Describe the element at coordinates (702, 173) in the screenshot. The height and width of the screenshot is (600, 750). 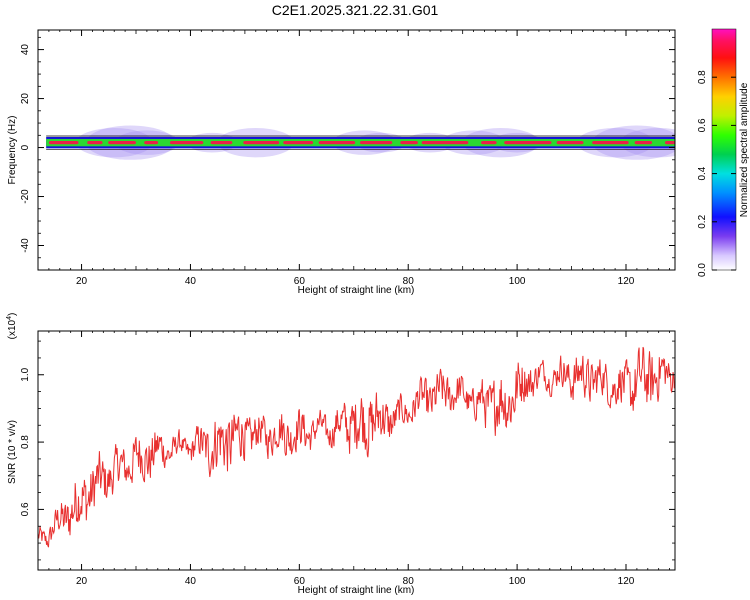
I see `colorbar-tick-label: 0.4` at that location.